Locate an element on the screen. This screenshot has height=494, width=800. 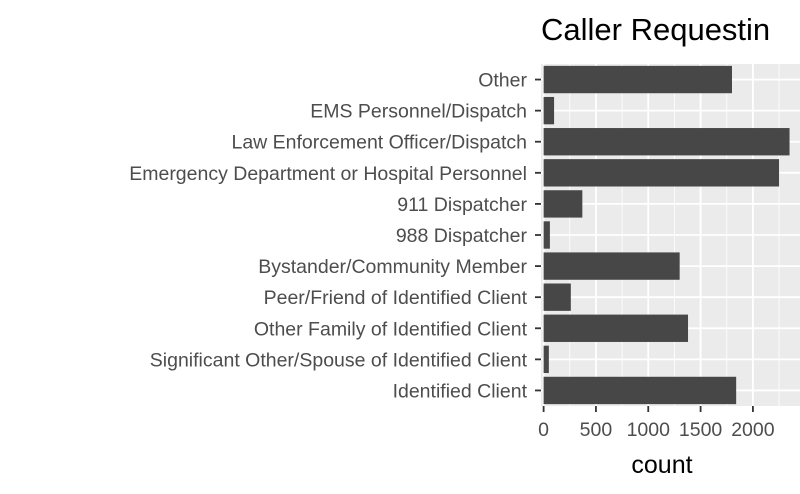
x-ticks: 0 500 1000 1500 2000 is located at coordinates (656, 423).